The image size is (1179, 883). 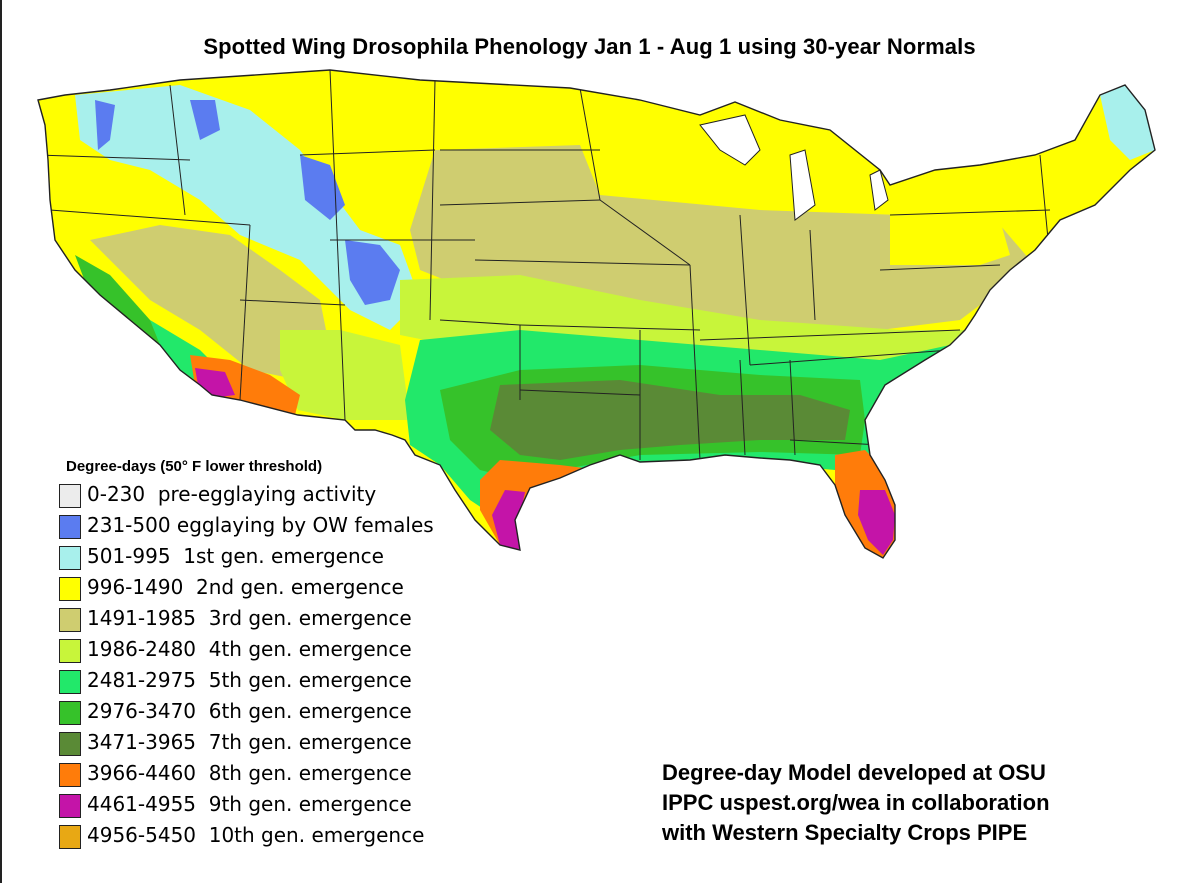 What do you see at coordinates (194, 466) in the screenshot?
I see `legend-title: Degree-days (50° F lower threshold)` at bounding box center [194, 466].